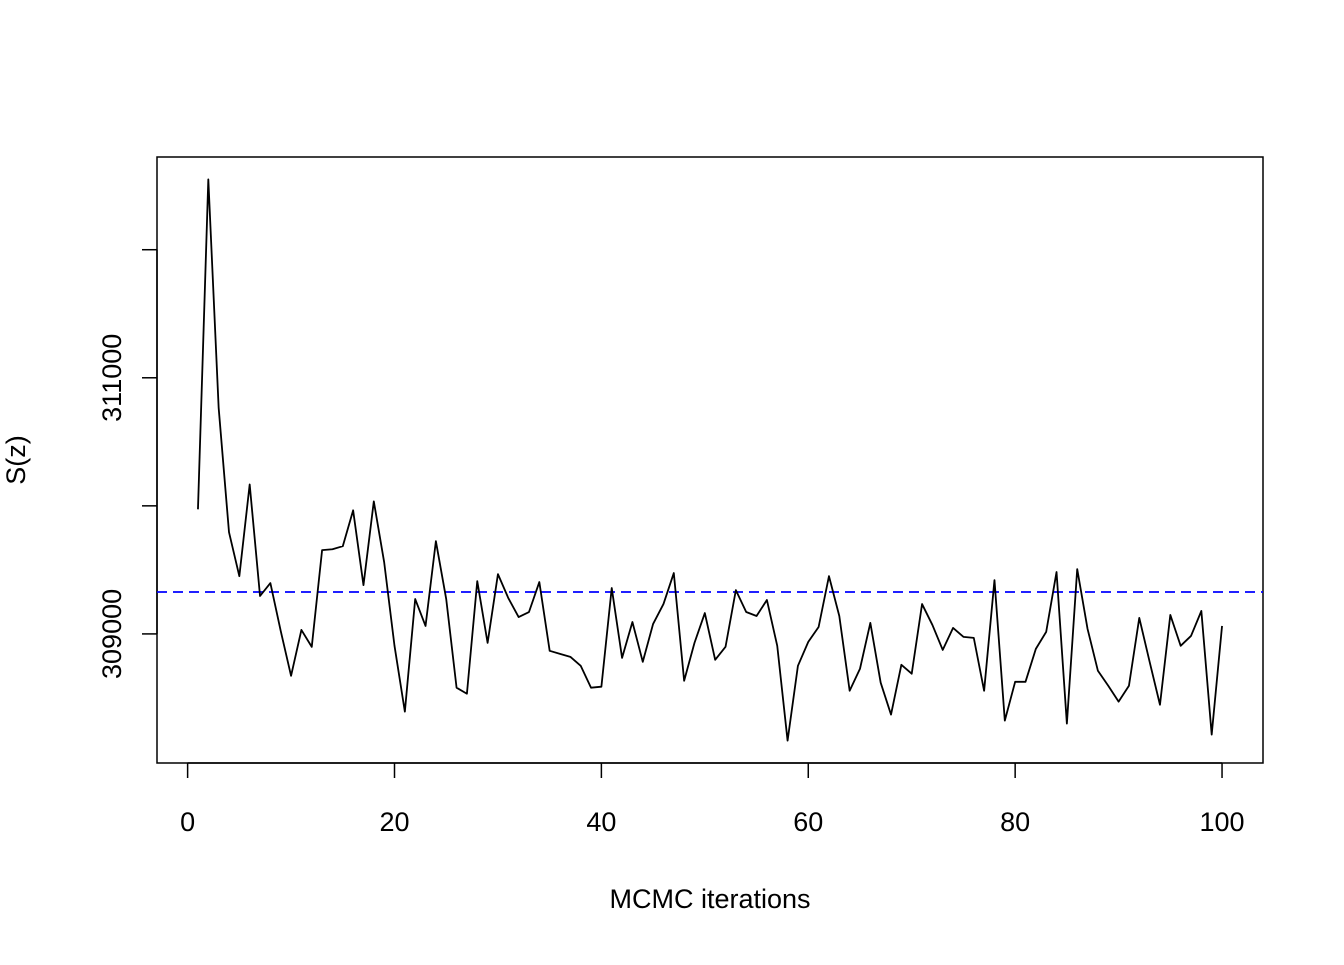 The width and height of the screenshot is (1344, 965). What do you see at coordinates (808, 822) in the screenshot?
I see `x-tick-label: 60` at bounding box center [808, 822].